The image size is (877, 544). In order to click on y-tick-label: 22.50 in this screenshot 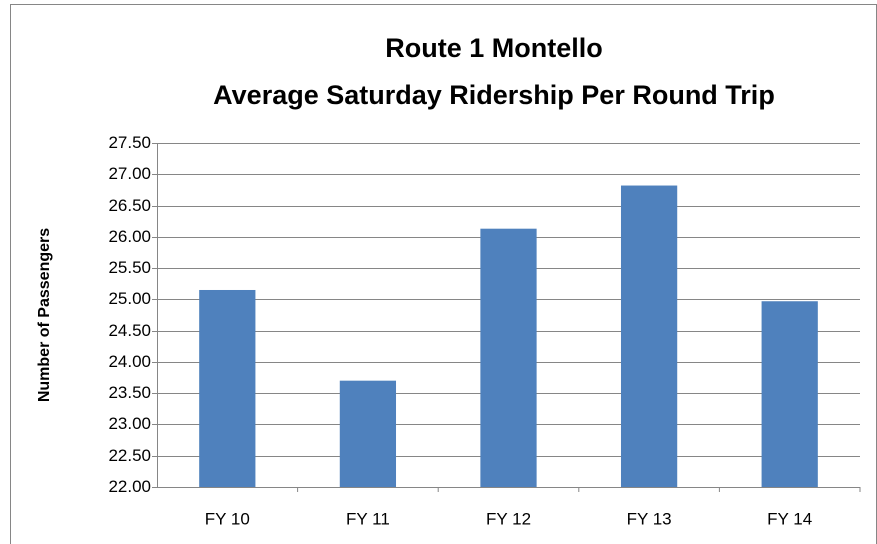, I will do `click(129, 455)`.